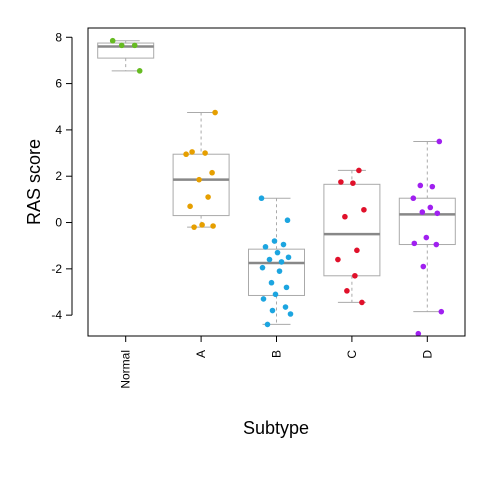  What do you see at coordinates (126, 369) in the screenshot?
I see `x-tick-label: Normal` at bounding box center [126, 369].